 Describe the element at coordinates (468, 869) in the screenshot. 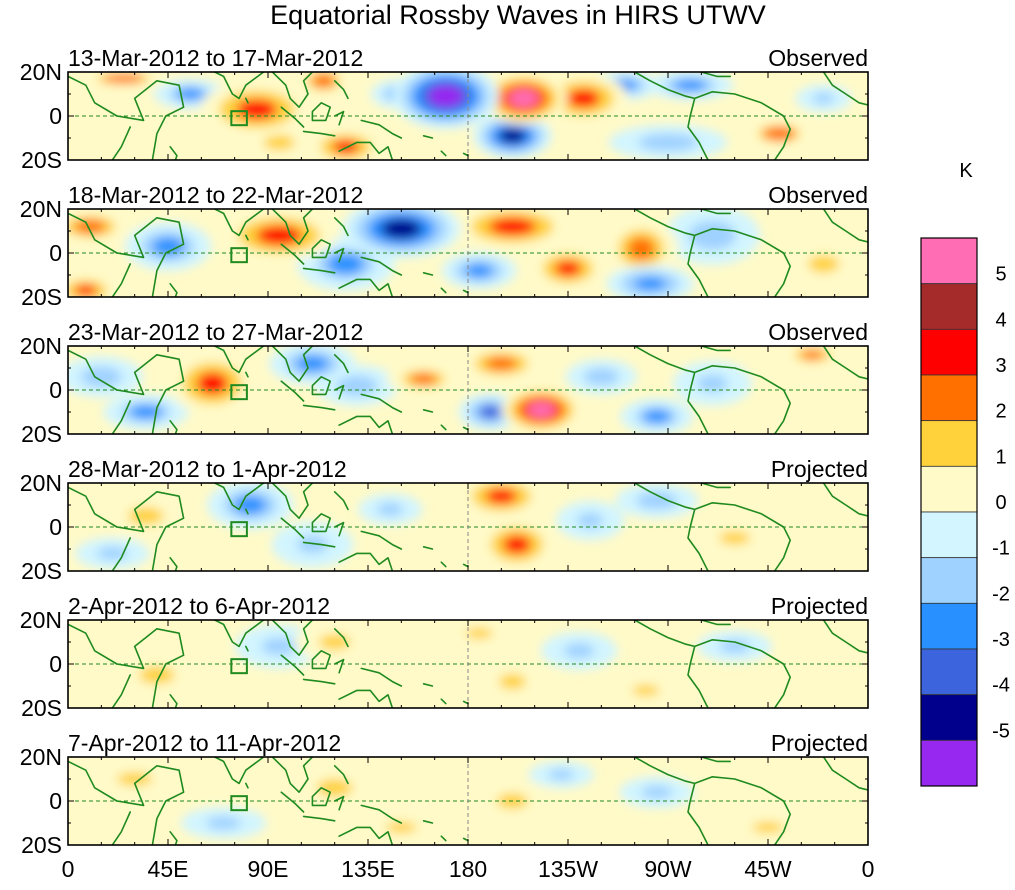

I see `x-tick-label: 180` at that location.